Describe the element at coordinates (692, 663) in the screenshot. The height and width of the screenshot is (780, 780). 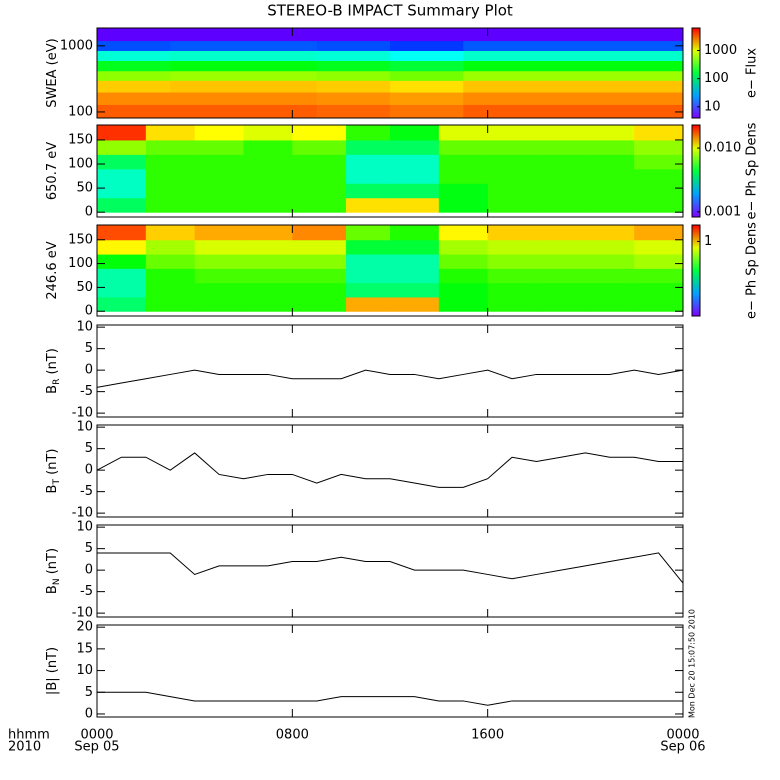
I see `timestamp: Mon Dec 20 15:07:50 2010` at that location.